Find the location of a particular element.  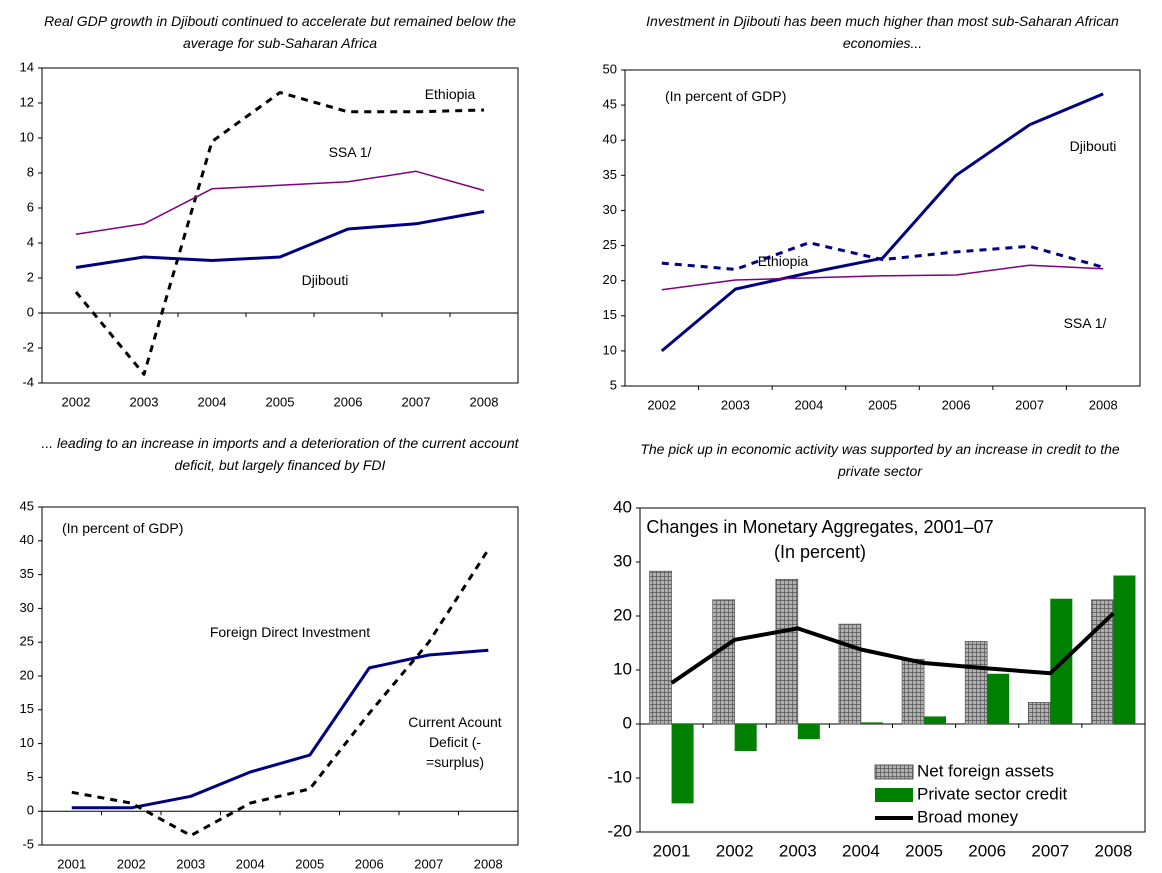

annotation: (In percent of GDP) is located at coordinates (726, 96).